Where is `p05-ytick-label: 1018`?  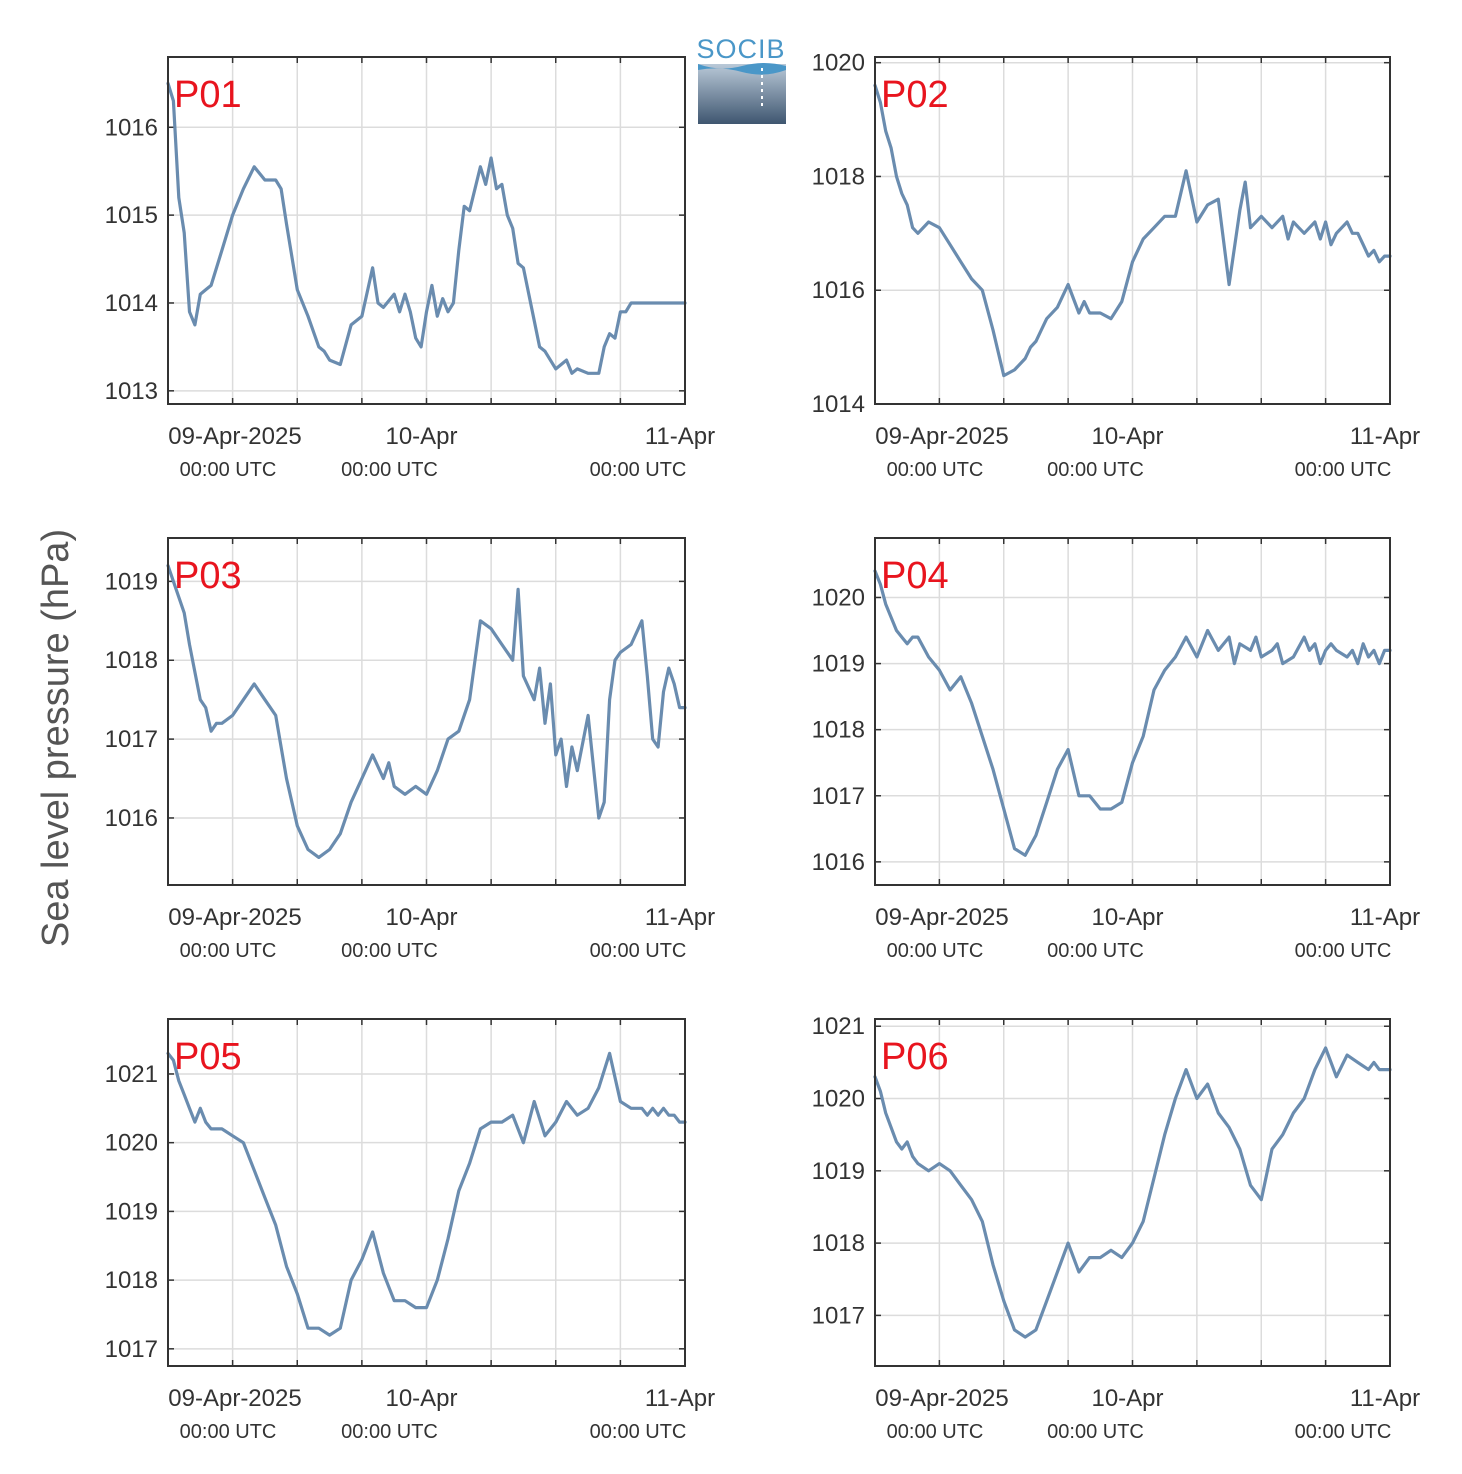
p05-ytick-label: 1018 is located at coordinates (131, 1280).